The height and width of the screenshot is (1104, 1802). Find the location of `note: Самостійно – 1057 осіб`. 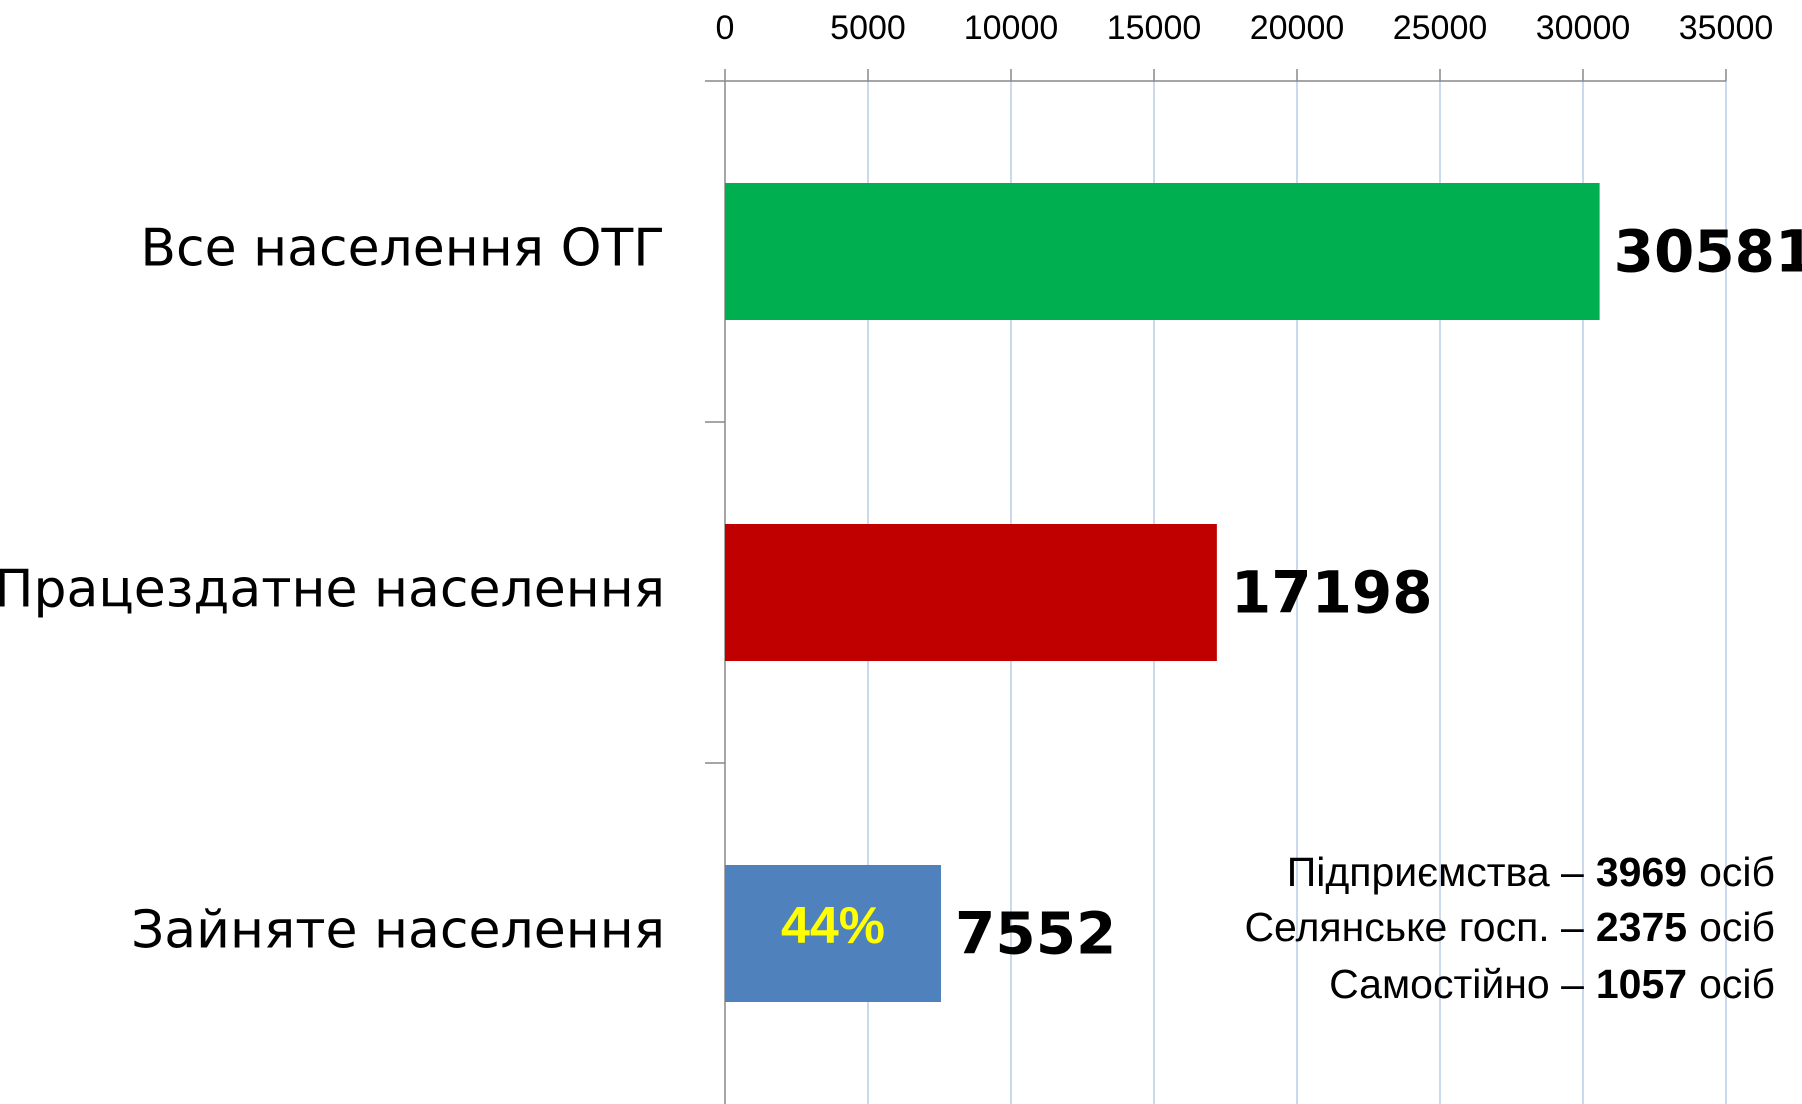

note: Самостійно – 1057 осіб is located at coordinates (1552, 984).